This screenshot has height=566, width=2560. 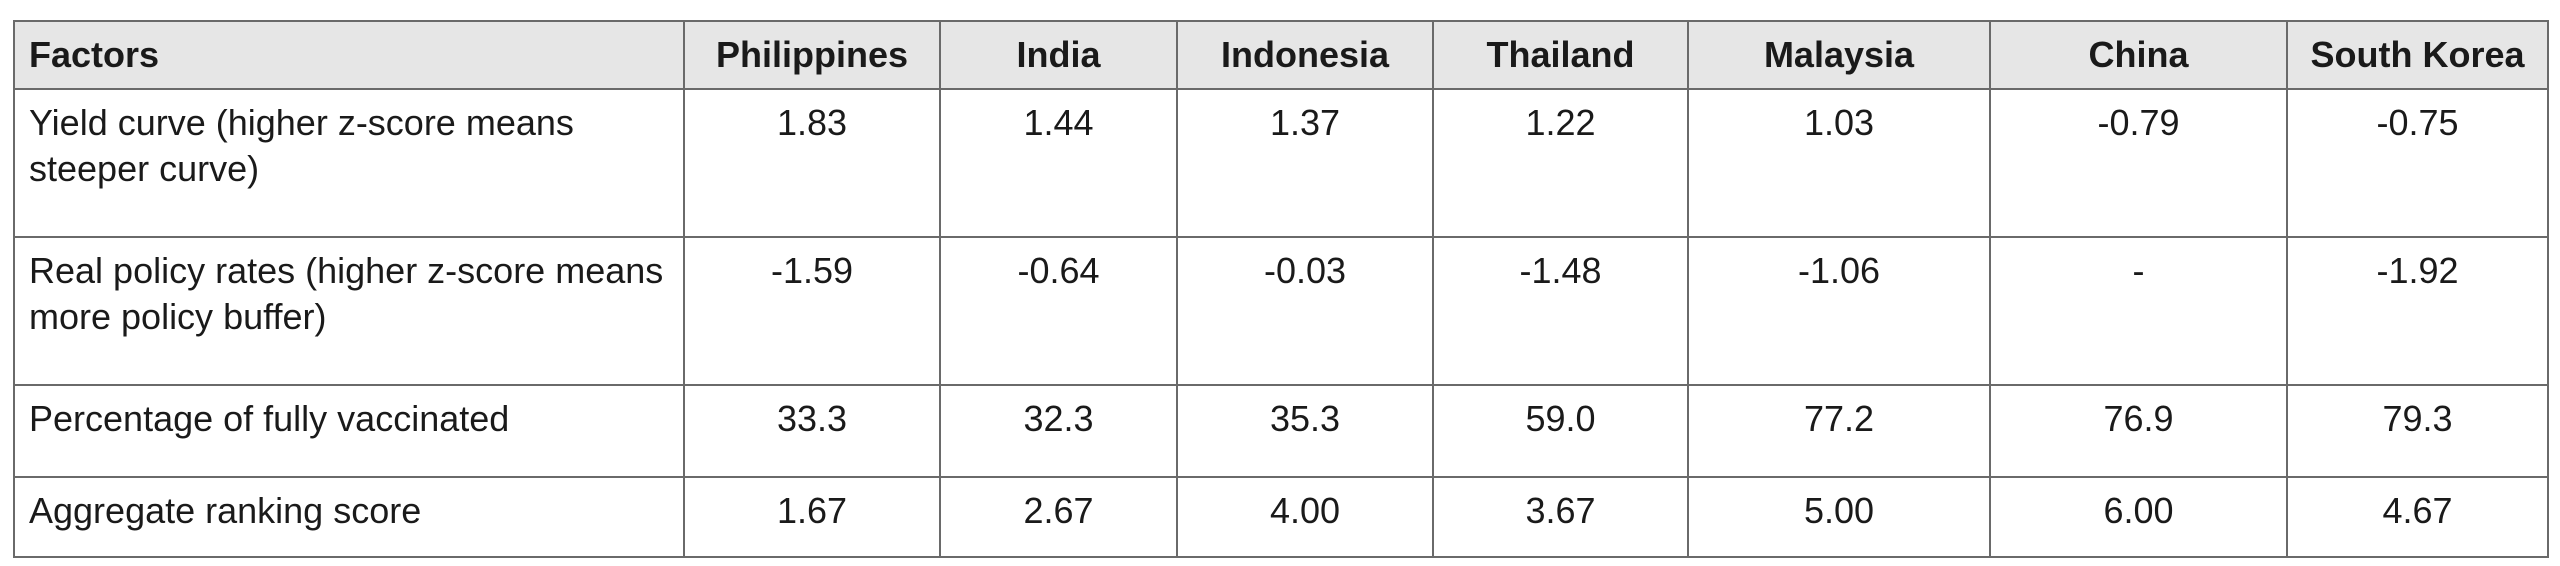 I want to click on value-cell: 3.67, so click(x=1560, y=517).